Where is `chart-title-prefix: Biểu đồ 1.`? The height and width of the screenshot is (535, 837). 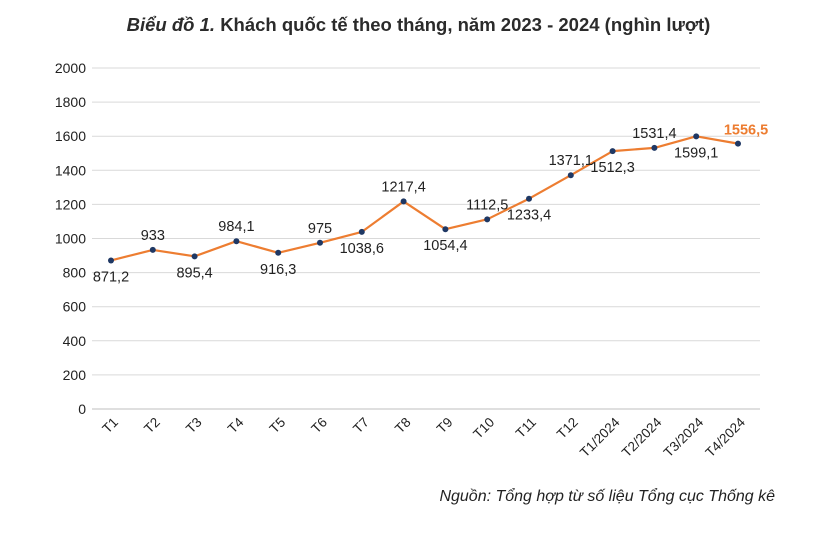
chart-title-prefix: Biểu đồ 1. is located at coordinates (171, 24).